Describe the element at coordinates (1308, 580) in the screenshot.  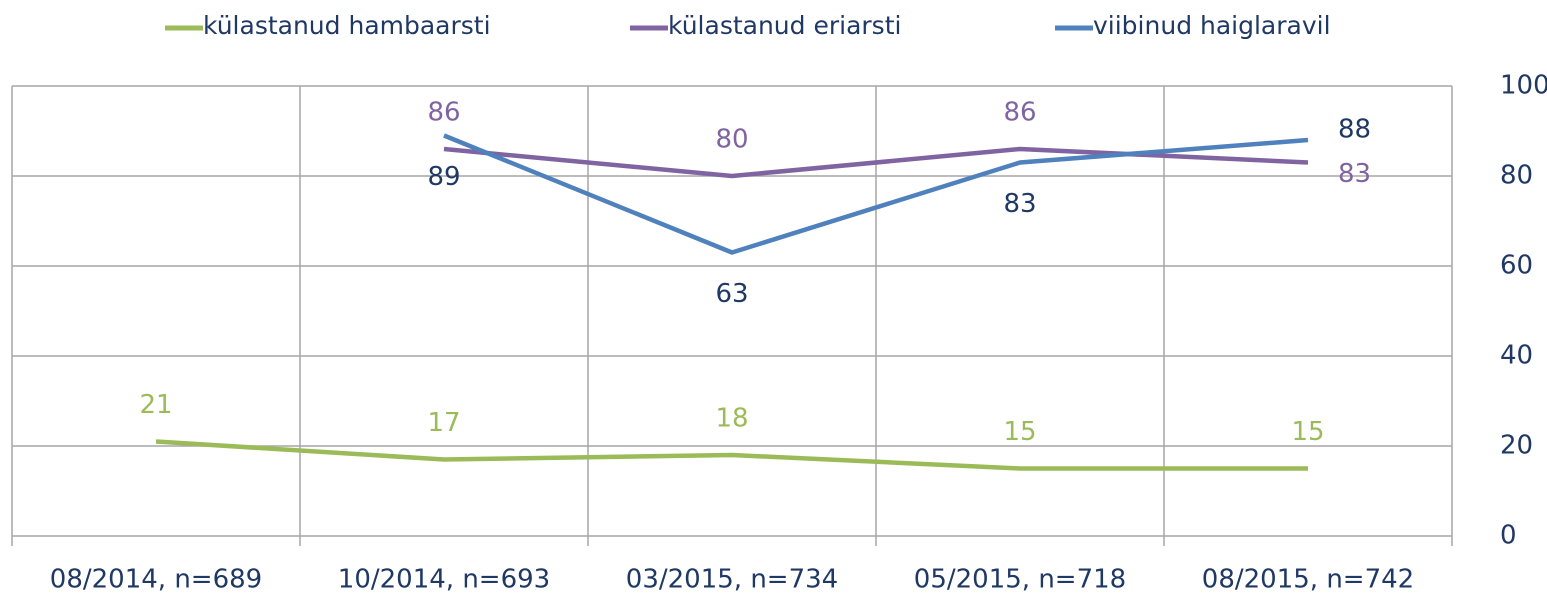
I see `x-tick-label: 08/2015, n=742` at that location.